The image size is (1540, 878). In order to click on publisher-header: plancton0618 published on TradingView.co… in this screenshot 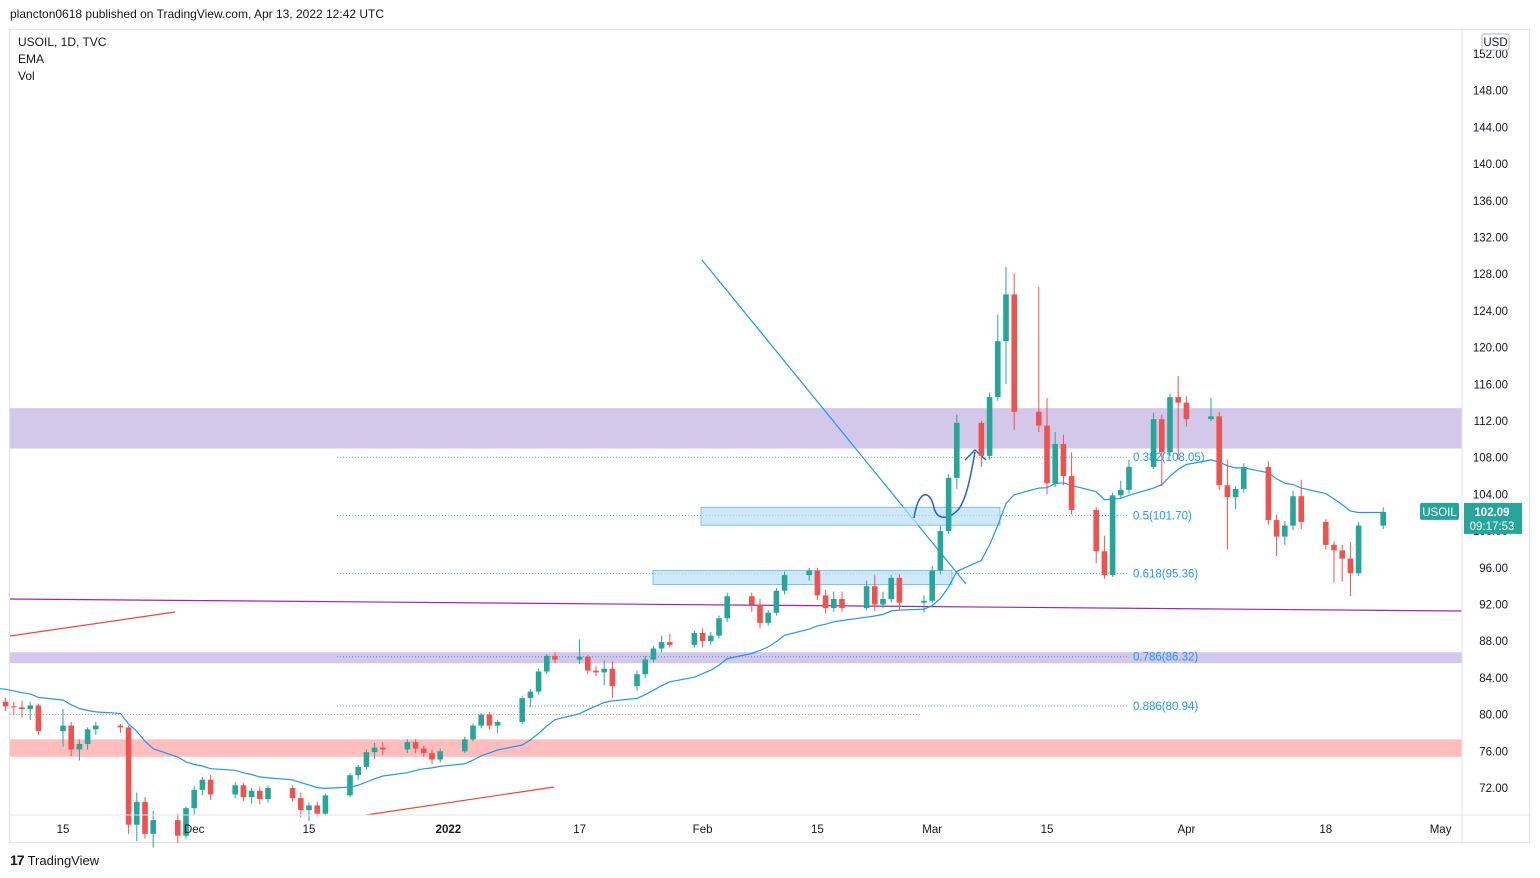, I will do `click(197, 14)`.